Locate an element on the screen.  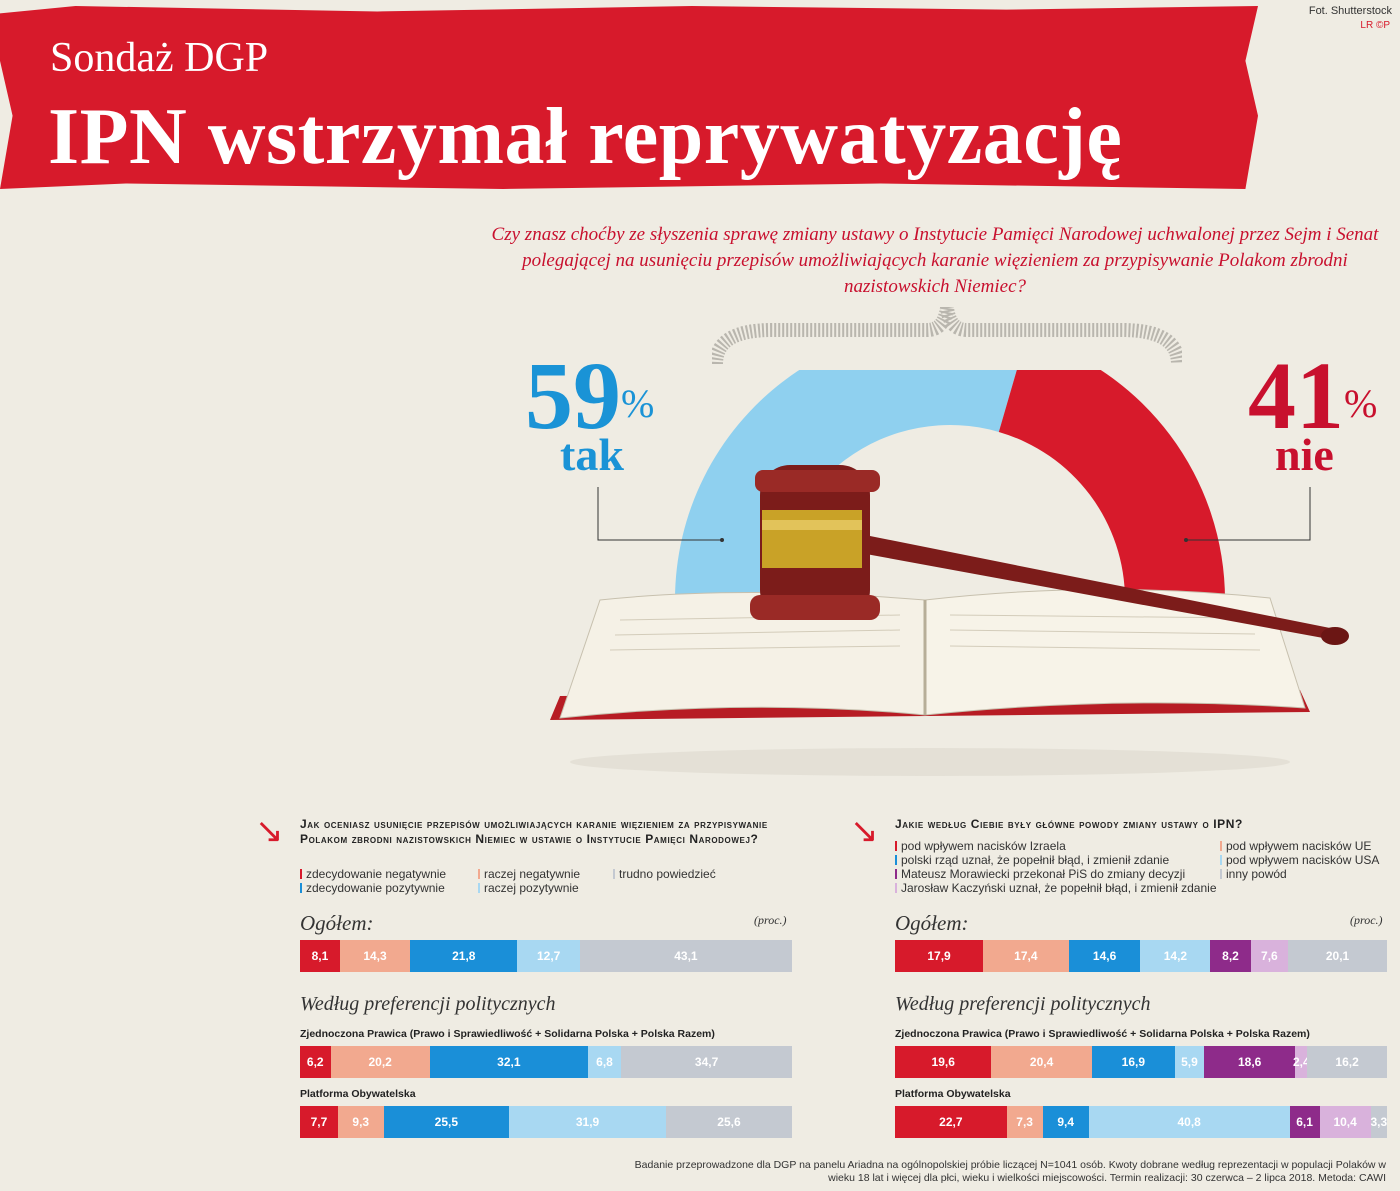
bar-segment: 7,7 is located at coordinates (319, 1122).